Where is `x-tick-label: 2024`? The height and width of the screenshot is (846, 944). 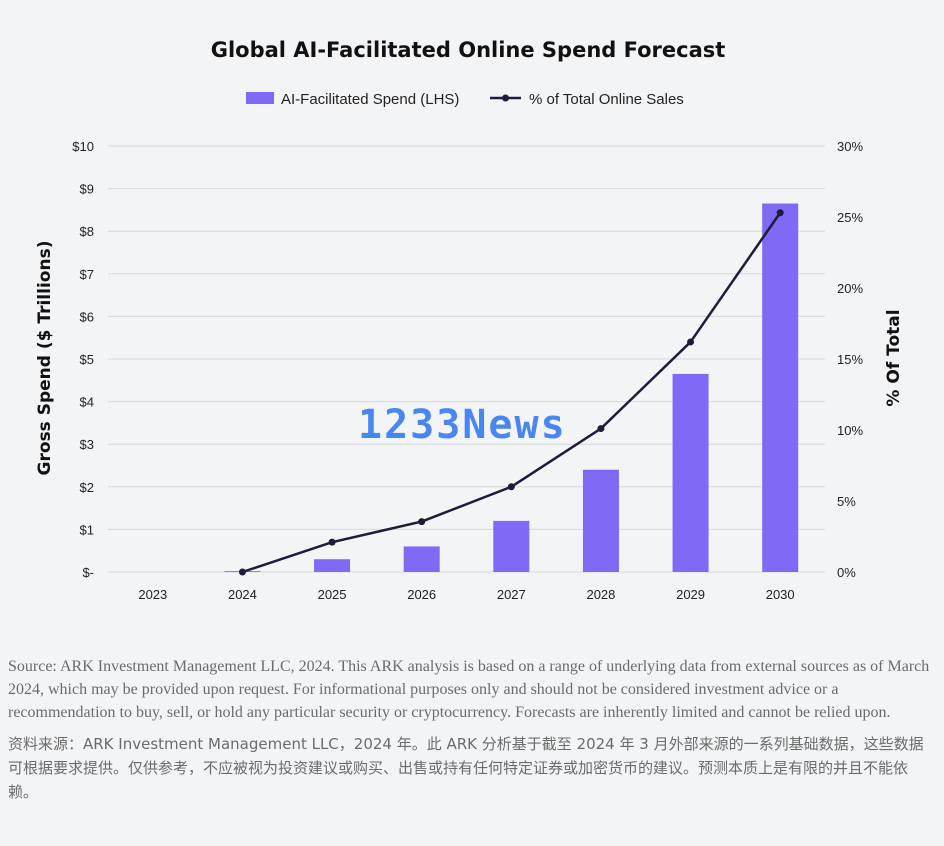
x-tick-label: 2024 is located at coordinates (242, 594).